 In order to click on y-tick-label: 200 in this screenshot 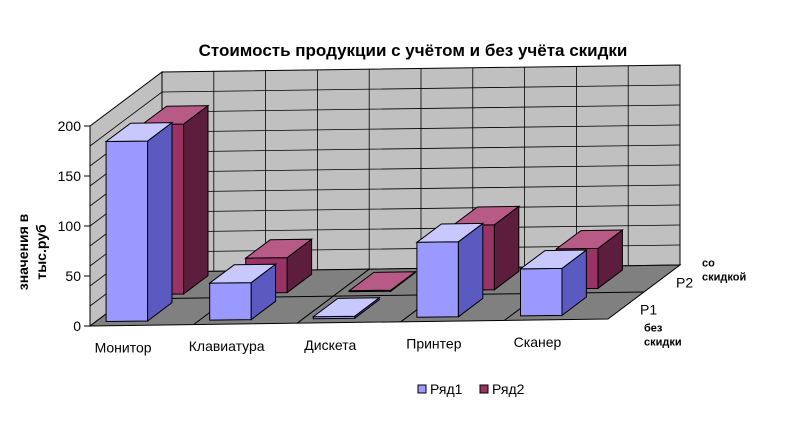, I will do `click(70, 126)`.